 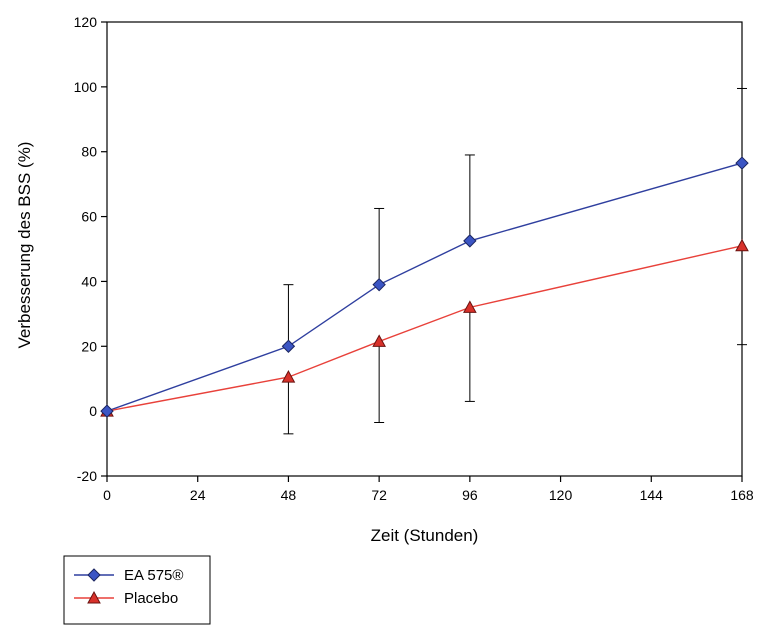 I want to click on y-tick-label: 60, so click(x=89, y=217).